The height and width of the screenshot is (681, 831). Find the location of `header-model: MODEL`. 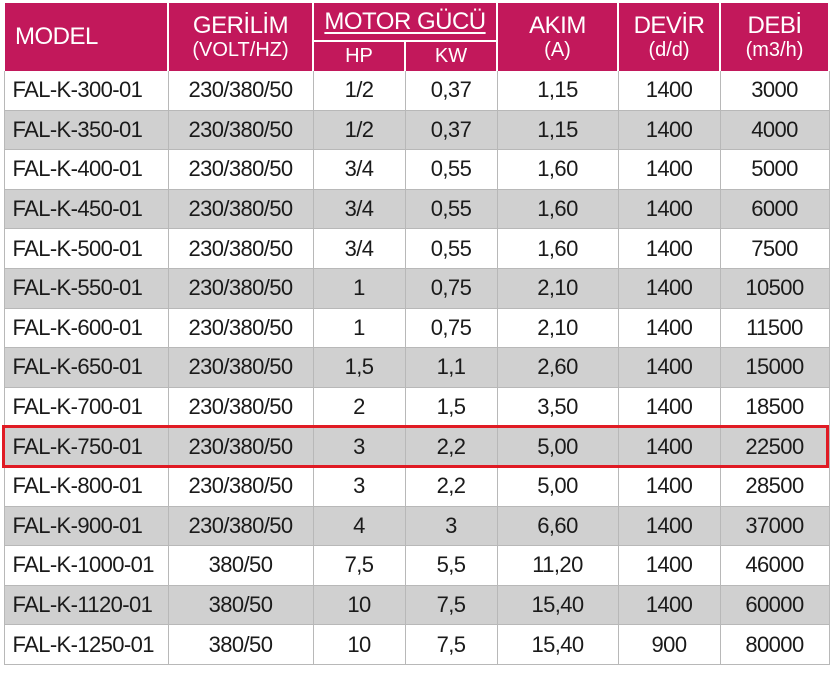

header-model: MODEL is located at coordinates (86, 37).